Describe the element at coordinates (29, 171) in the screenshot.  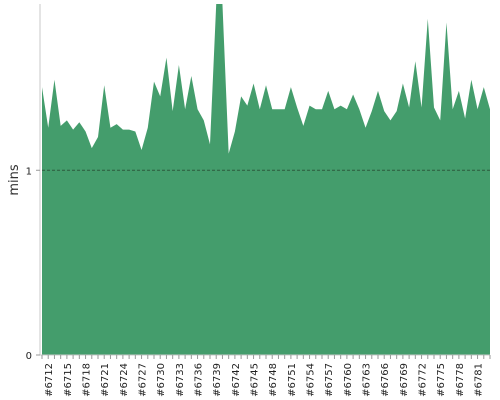
I see `y-tick-label: 1` at that location.